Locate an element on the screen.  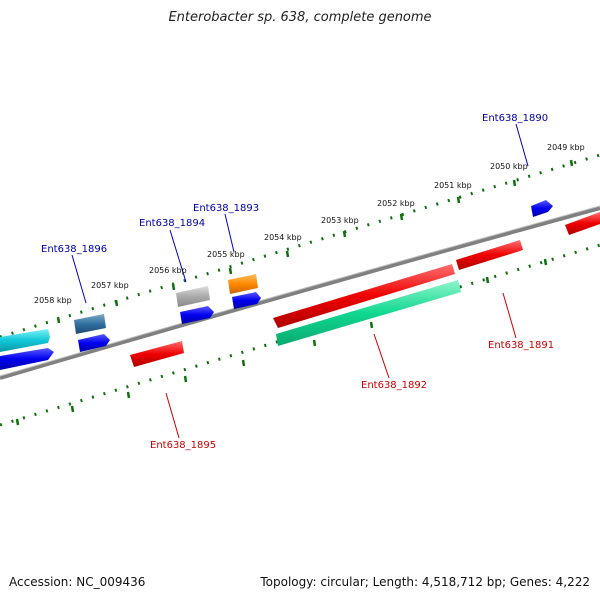
tick-label: 2052 kbp is located at coordinates (396, 203).